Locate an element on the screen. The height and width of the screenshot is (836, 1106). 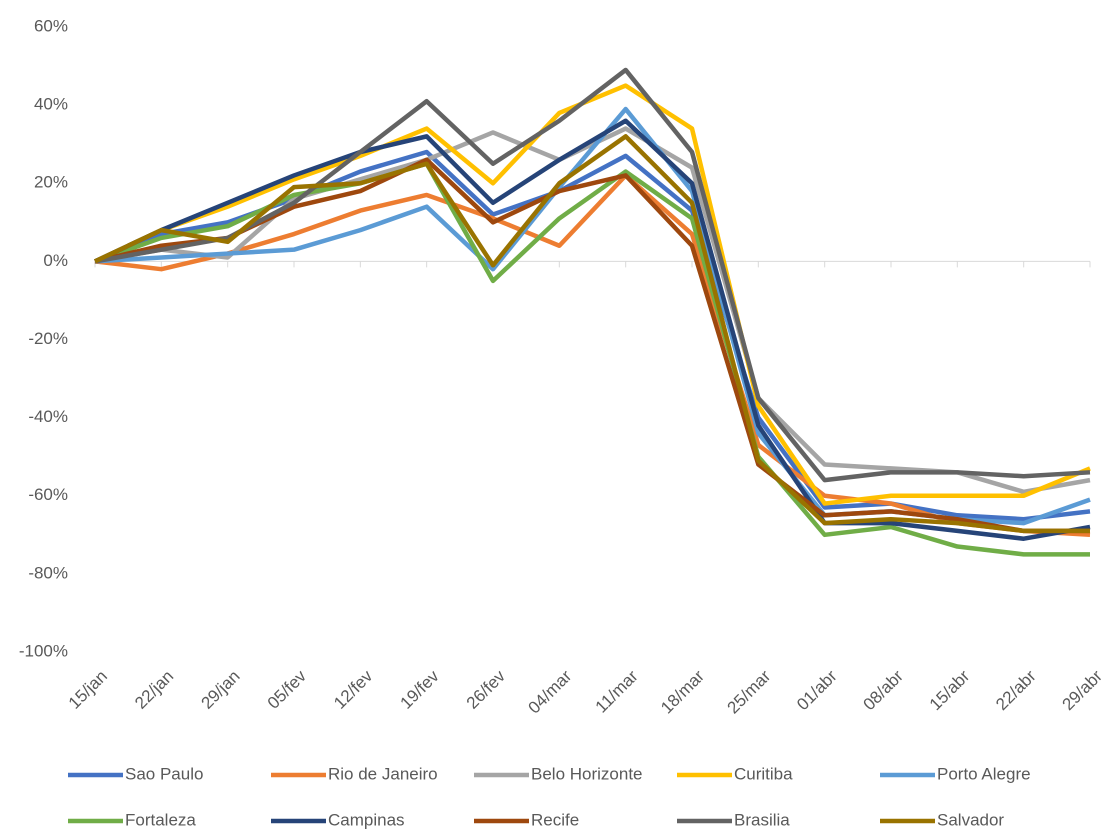
x-tick-label: 04/mar is located at coordinates (549, 691).